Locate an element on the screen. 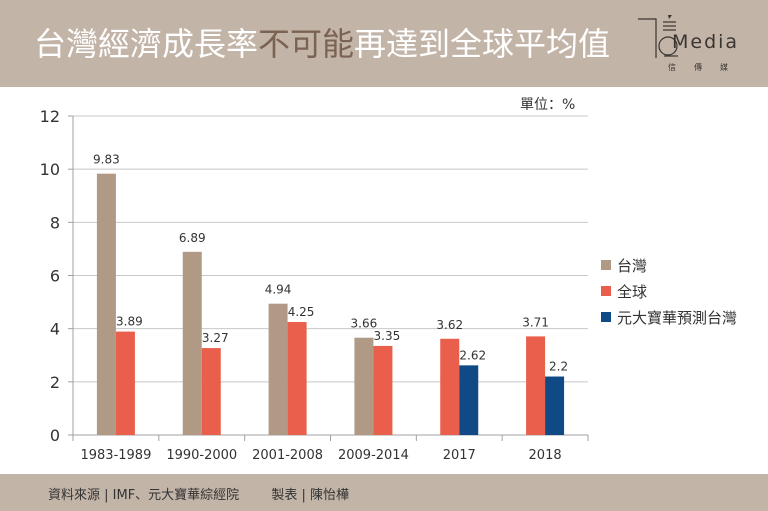  logo-subtitle: 信傳媒 is located at coordinates (707, 67).